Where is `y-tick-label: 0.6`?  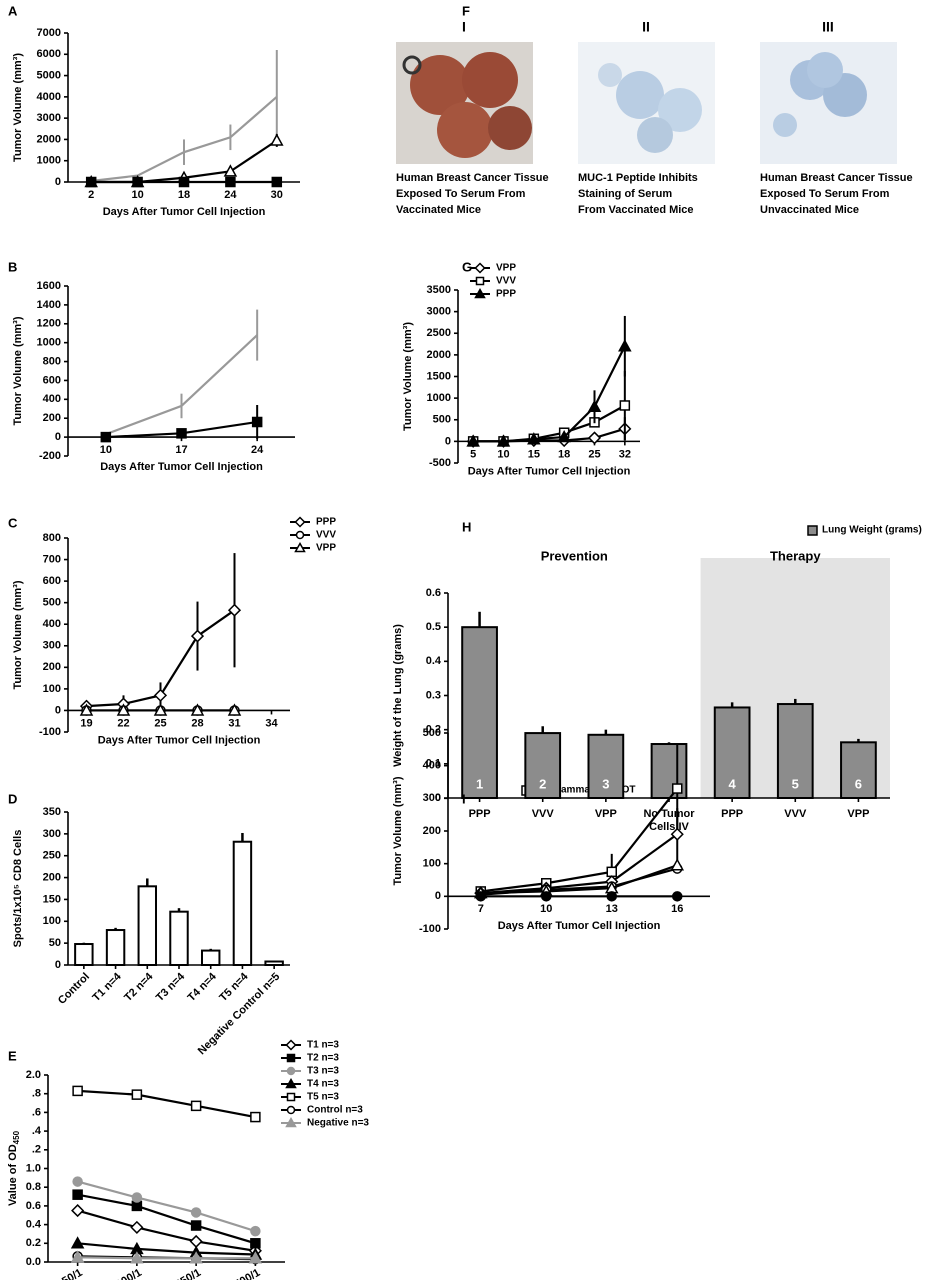 y-tick-label: 0.6 is located at coordinates (433, 593).